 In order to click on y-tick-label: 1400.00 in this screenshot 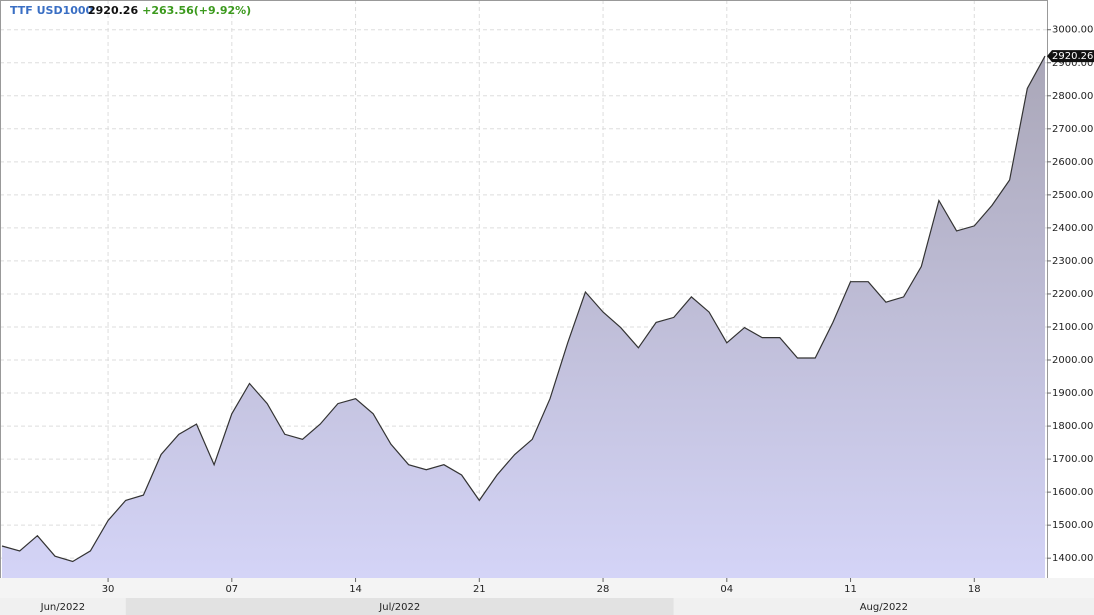, I will do `click(1072, 558)`.